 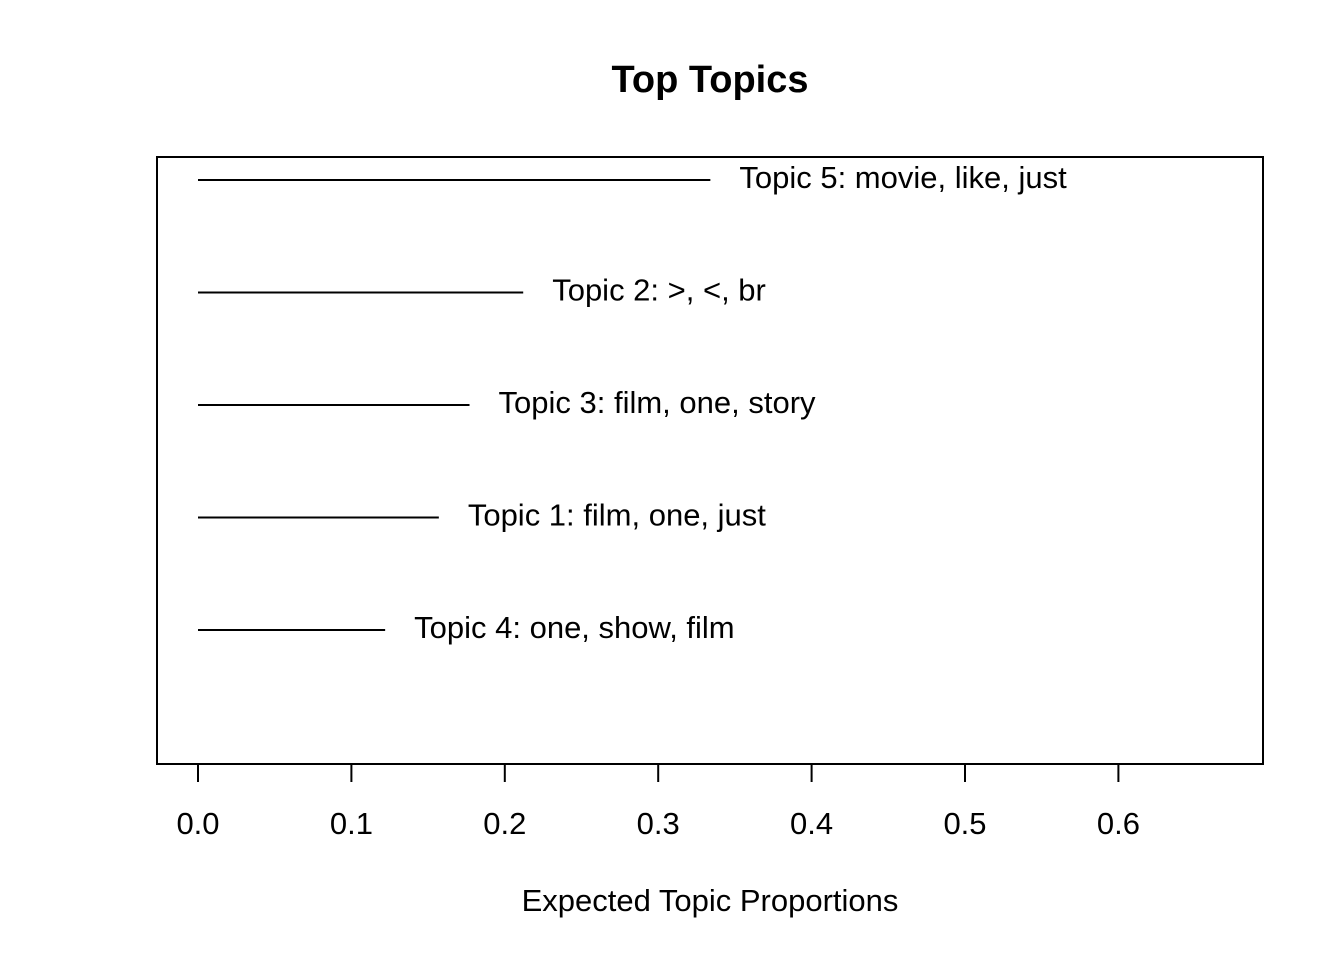 What do you see at coordinates (964, 823) in the screenshot?
I see `x-tick-label: 0.5` at bounding box center [964, 823].